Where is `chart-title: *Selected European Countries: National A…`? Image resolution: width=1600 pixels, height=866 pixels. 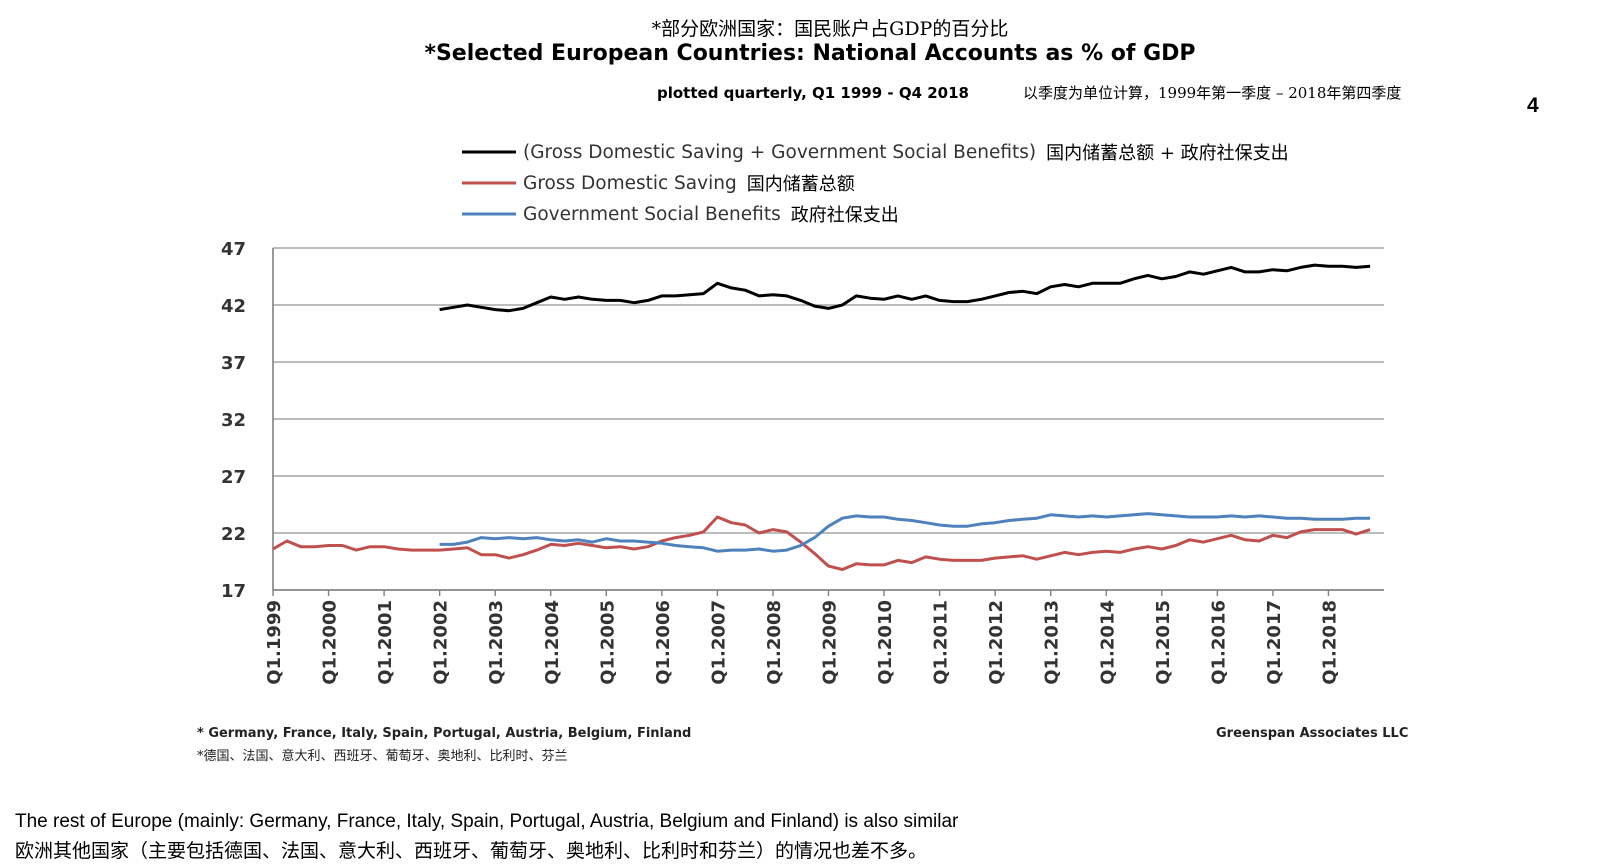
chart-title: *Selected European Countries: National A… is located at coordinates (810, 53).